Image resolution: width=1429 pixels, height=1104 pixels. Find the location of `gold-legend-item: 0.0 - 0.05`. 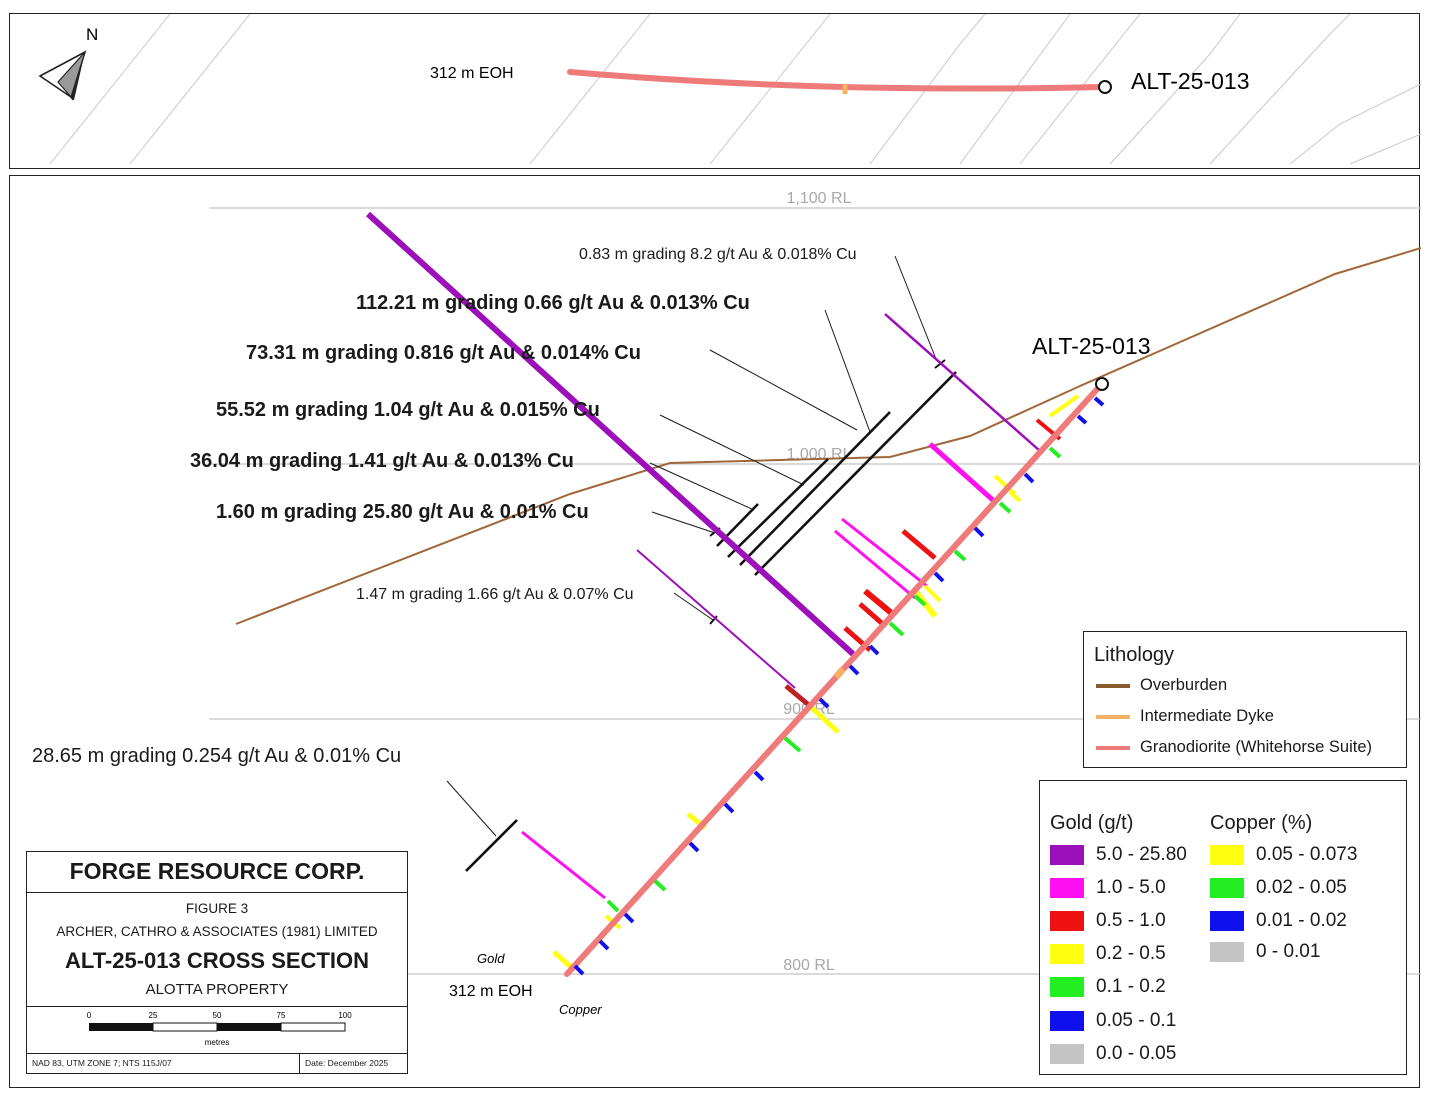

gold-legend-item: 0.0 - 0.05 is located at coordinates (1113, 1054).